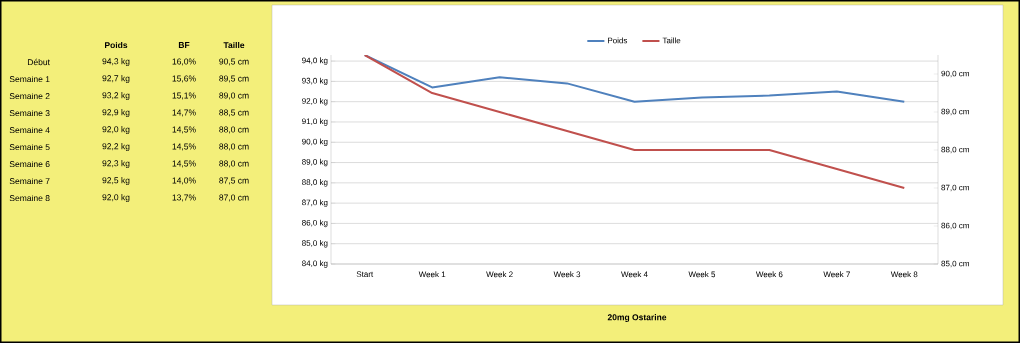 This screenshot has height=343, width=1020. Describe the element at coordinates (29, 96) in the screenshot. I see `y-tick-label: Semaine 2` at that location.